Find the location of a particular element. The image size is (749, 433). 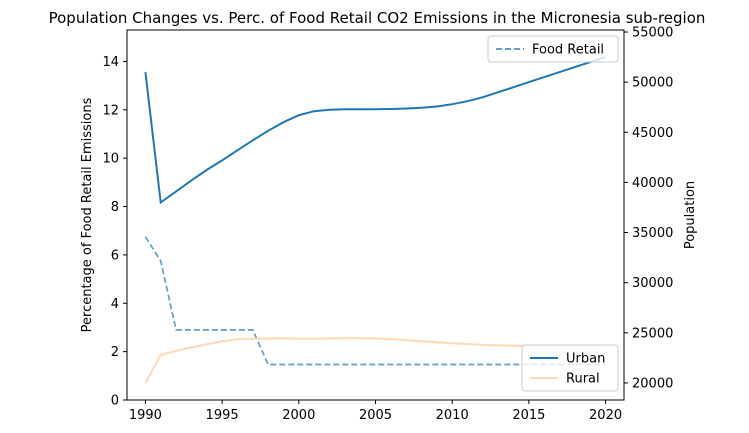

legend-population: Urban Rural is located at coordinates (570, 368).